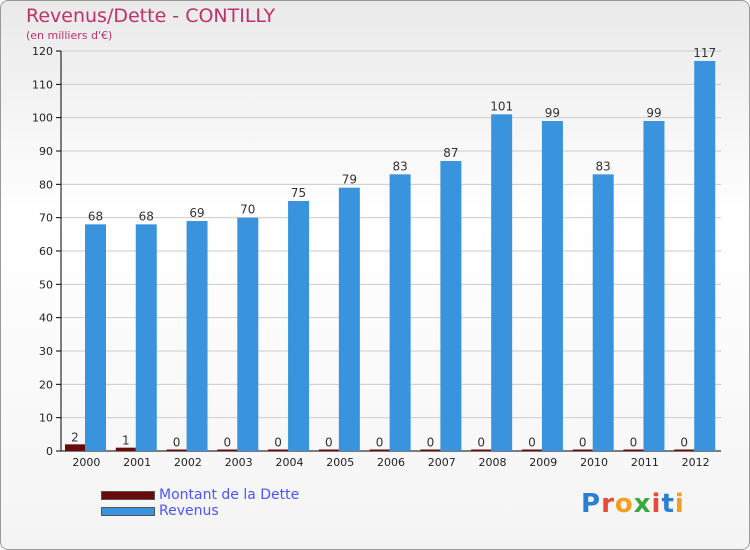  Describe the element at coordinates (493, 462) in the screenshot. I see `x-tick-label: 2008` at that location.